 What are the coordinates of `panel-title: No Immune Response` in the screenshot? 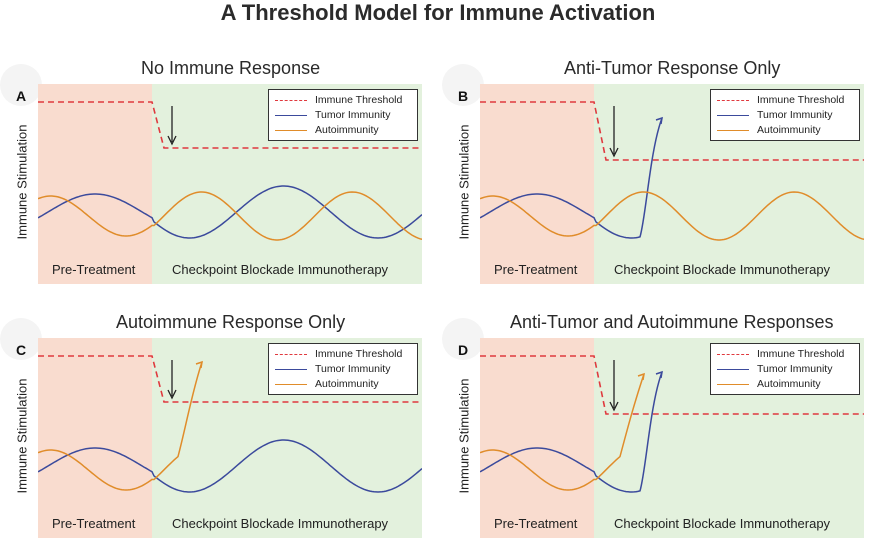 It's located at (231, 68).